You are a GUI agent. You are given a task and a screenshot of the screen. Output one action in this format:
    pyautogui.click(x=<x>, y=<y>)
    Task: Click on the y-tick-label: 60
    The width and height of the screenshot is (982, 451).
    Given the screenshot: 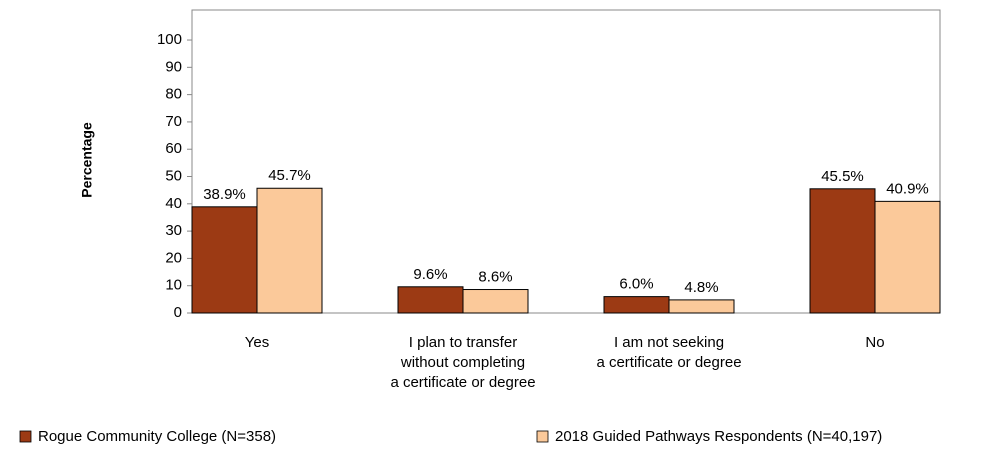 What is the action you would take?
    pyautogui.click(x=173, y=148)
    